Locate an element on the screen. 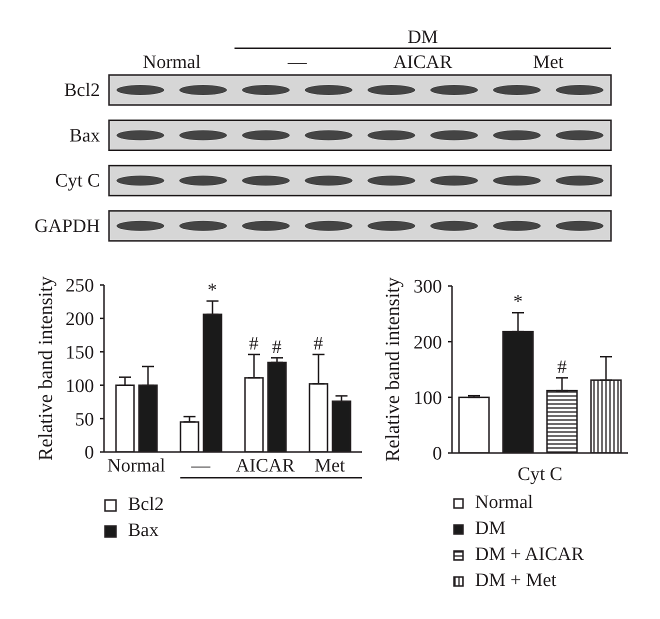 This screenshot has width=660, height=619. x-tick-label: AICAR is located at coordinates (266, 465).